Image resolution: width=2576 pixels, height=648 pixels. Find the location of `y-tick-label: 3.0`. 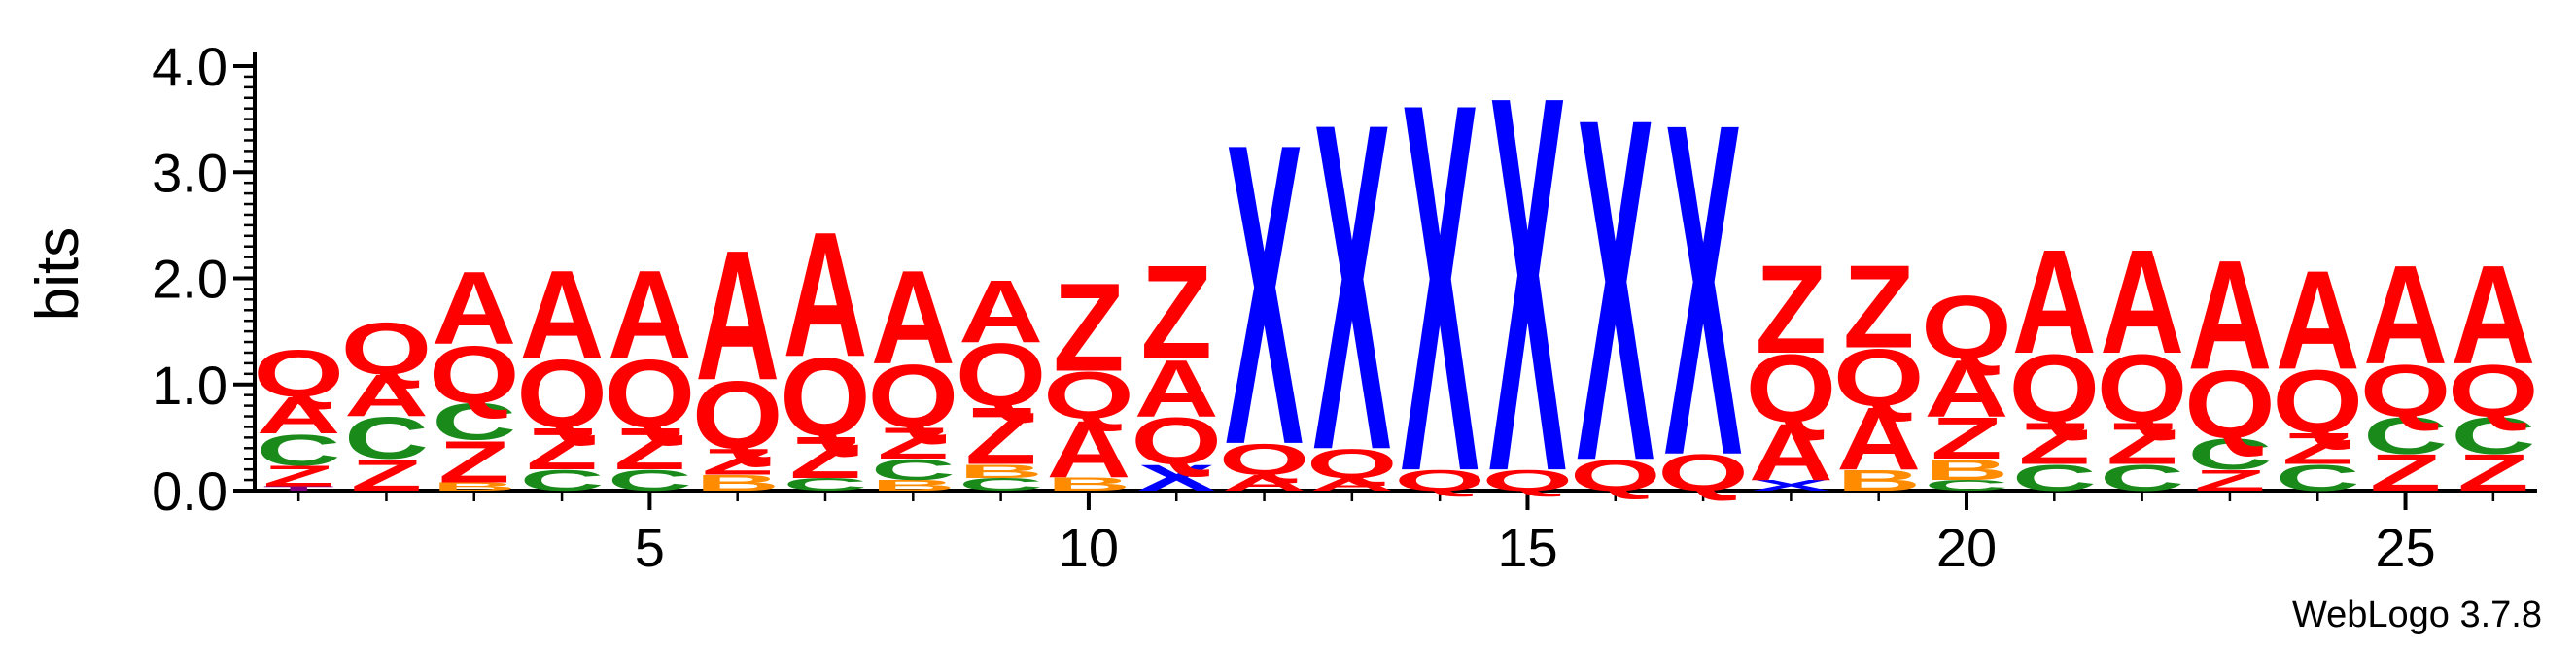

y-tick-label: 3.0 is located at coordinates (189, 172).